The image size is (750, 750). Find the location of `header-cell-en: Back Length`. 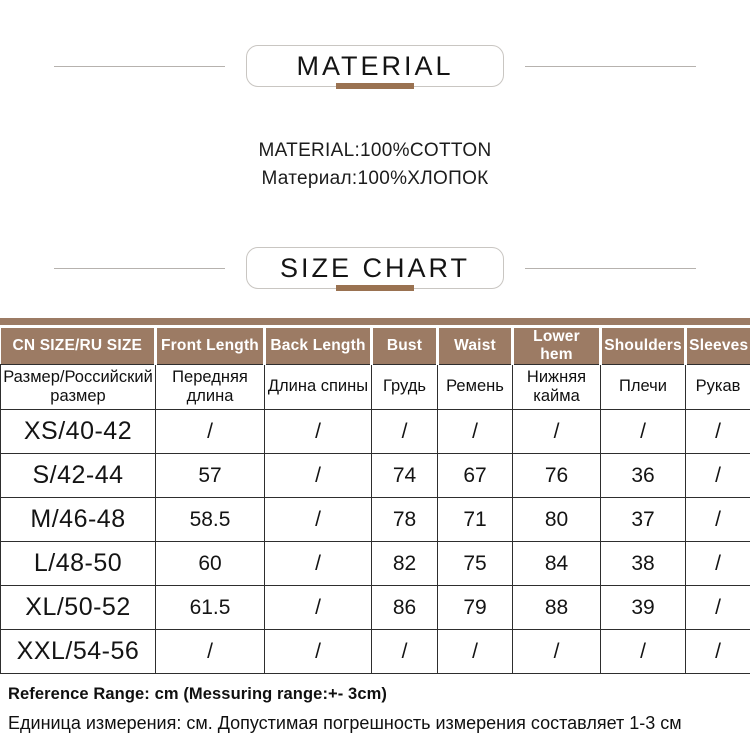

header-cell-en: Back Length is located at coordinates (318, 346).